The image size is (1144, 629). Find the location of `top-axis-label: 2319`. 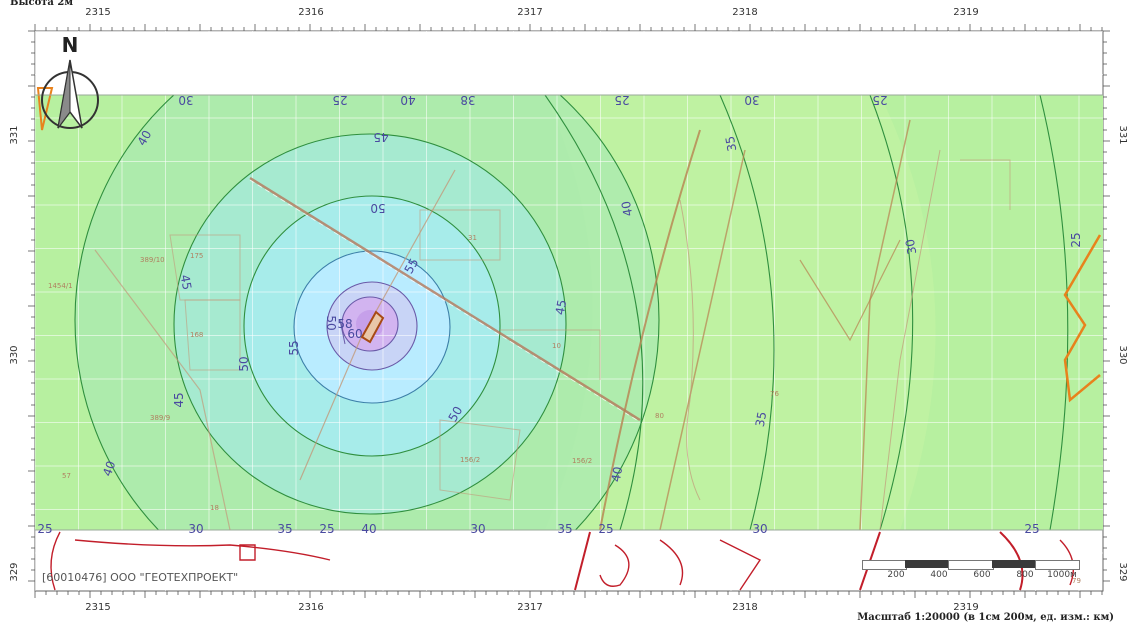

top-axis-label: 2319 is located at coordinates (965, 12).